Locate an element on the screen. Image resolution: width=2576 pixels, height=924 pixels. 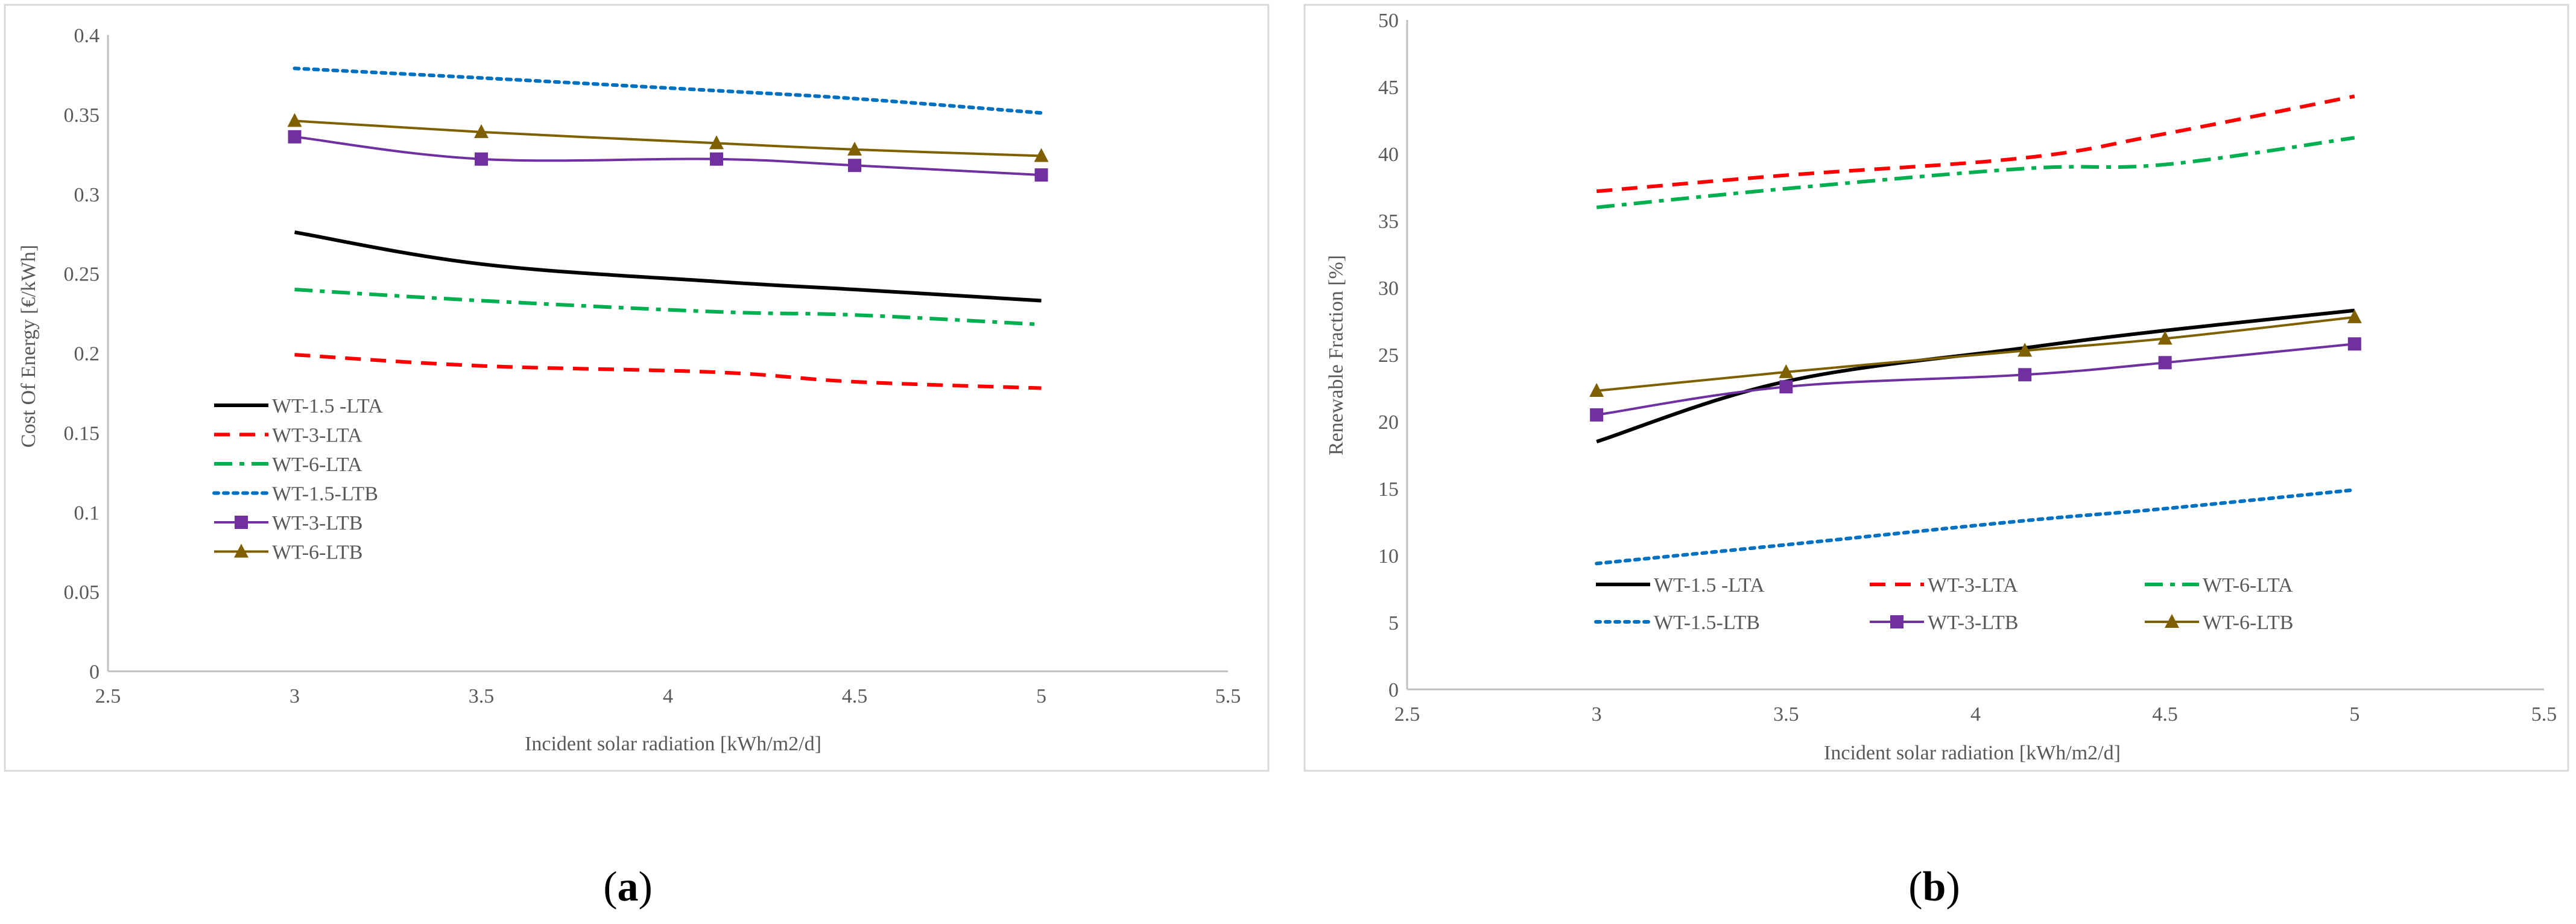
chart-b-legend-marker-wt-3-ltb is located at coordinates (1897, 621).